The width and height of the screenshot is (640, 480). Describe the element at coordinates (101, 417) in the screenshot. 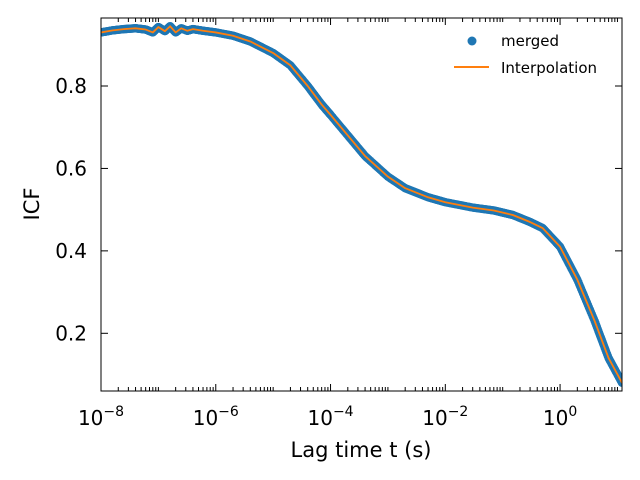

I see `x-tick-label: 10⁻⁸` at that location.